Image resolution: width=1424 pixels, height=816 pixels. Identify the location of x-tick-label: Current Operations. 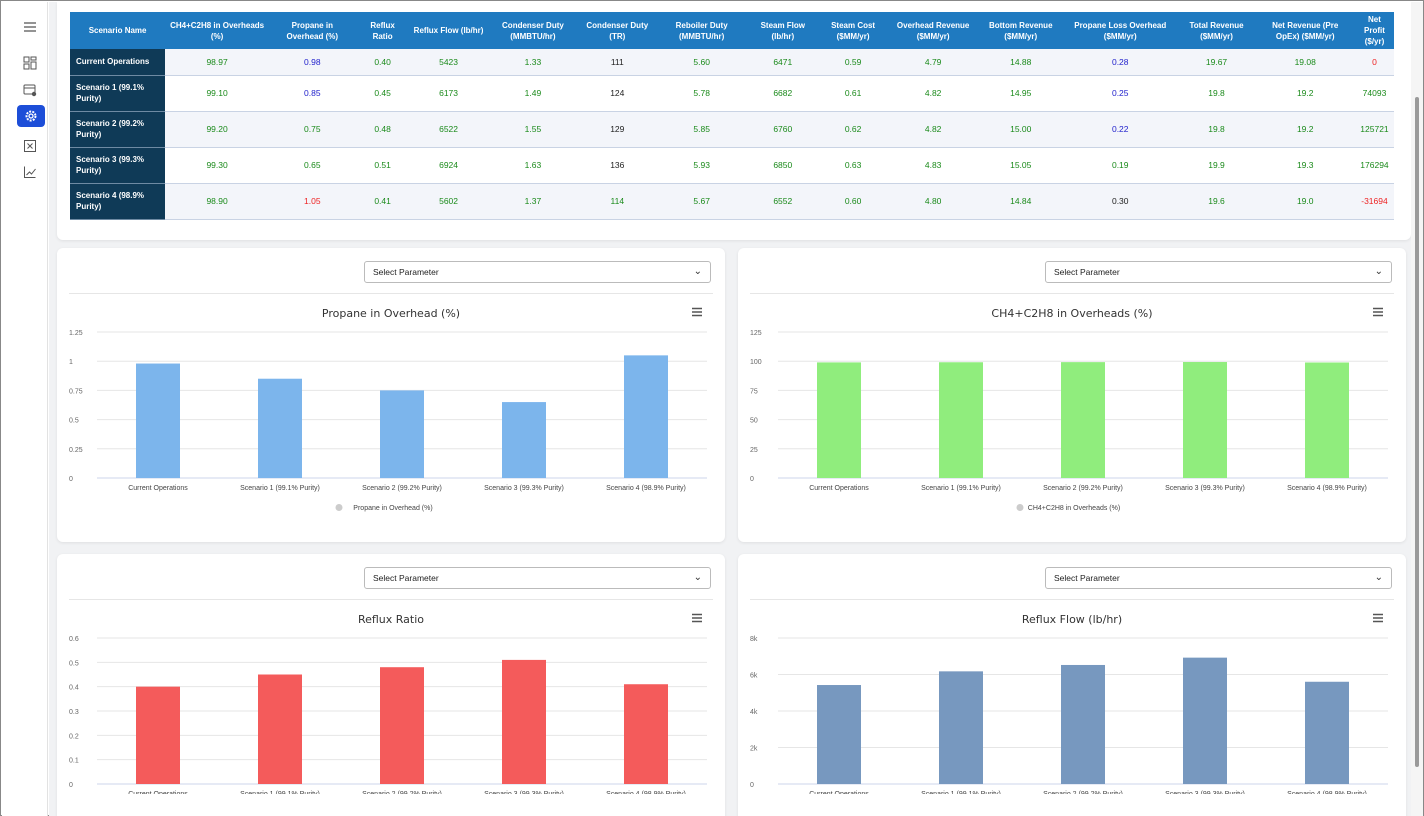
(158, 792).